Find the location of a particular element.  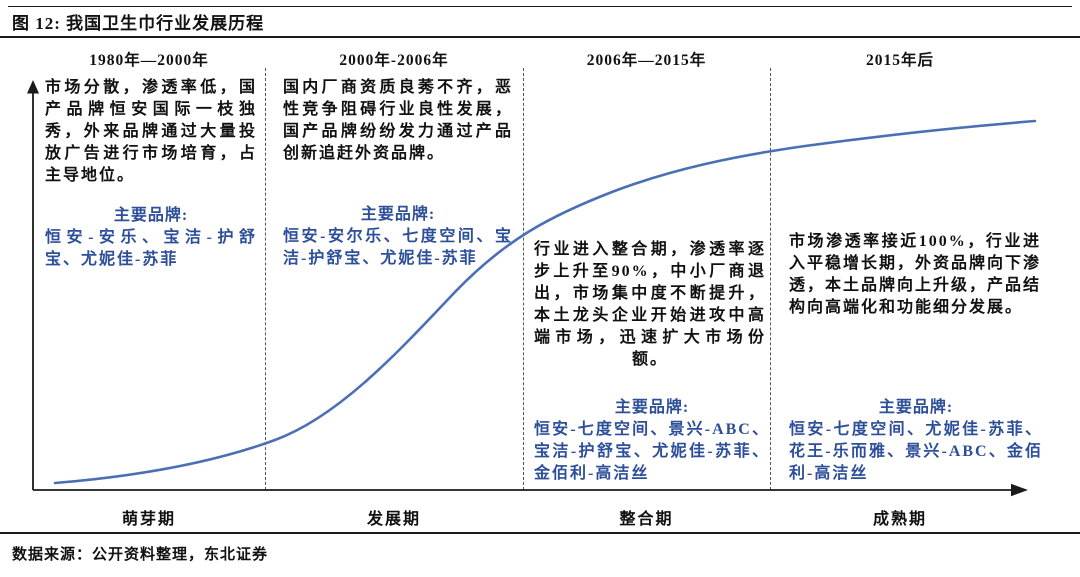

phase-label-3: 整合期 is located at coordinates (646, 519).